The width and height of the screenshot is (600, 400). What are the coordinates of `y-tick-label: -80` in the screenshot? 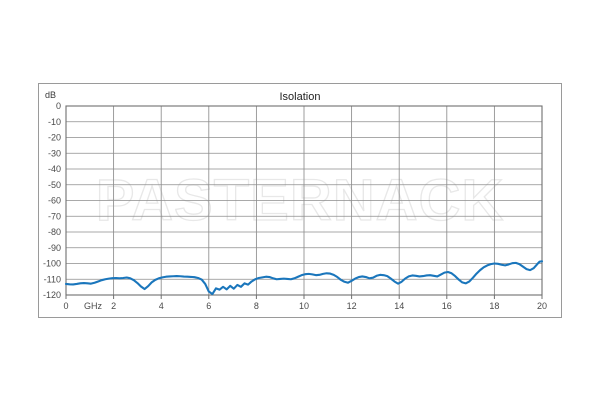 It's located at (54, 232).